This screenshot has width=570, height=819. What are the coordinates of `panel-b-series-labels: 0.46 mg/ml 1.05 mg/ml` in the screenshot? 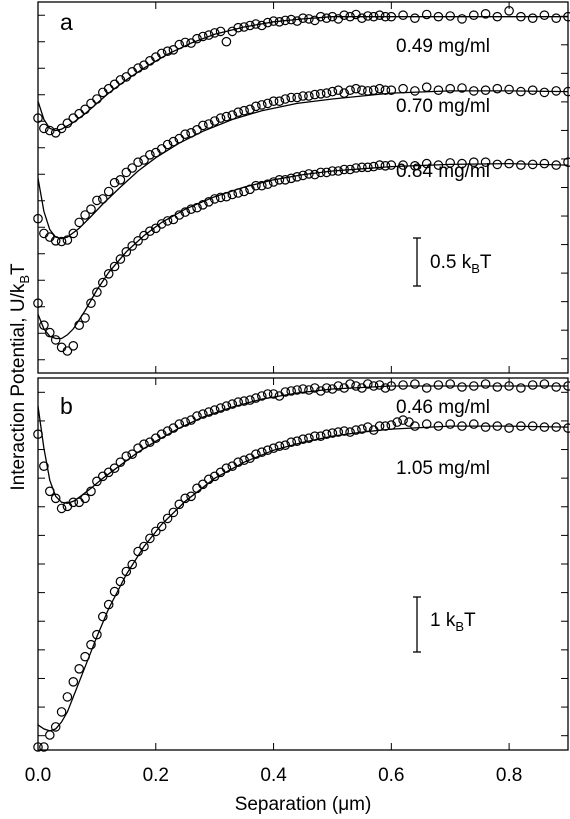 It's located at (443, 438).